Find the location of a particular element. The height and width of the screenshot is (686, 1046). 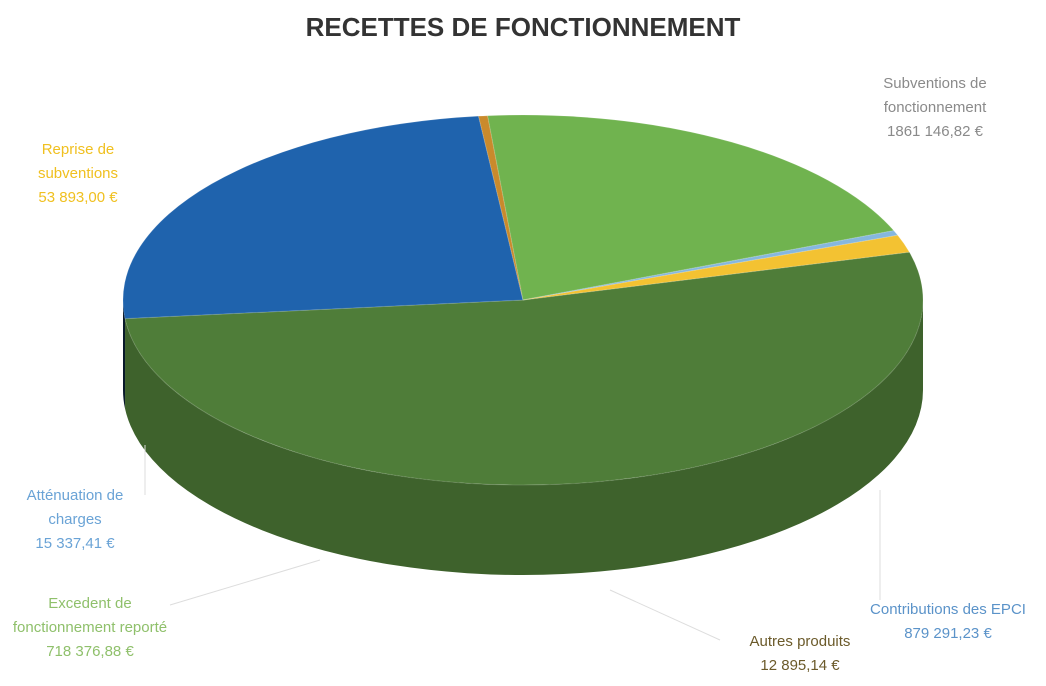

category-label: Autres produits is located at coordinates (800, 641).